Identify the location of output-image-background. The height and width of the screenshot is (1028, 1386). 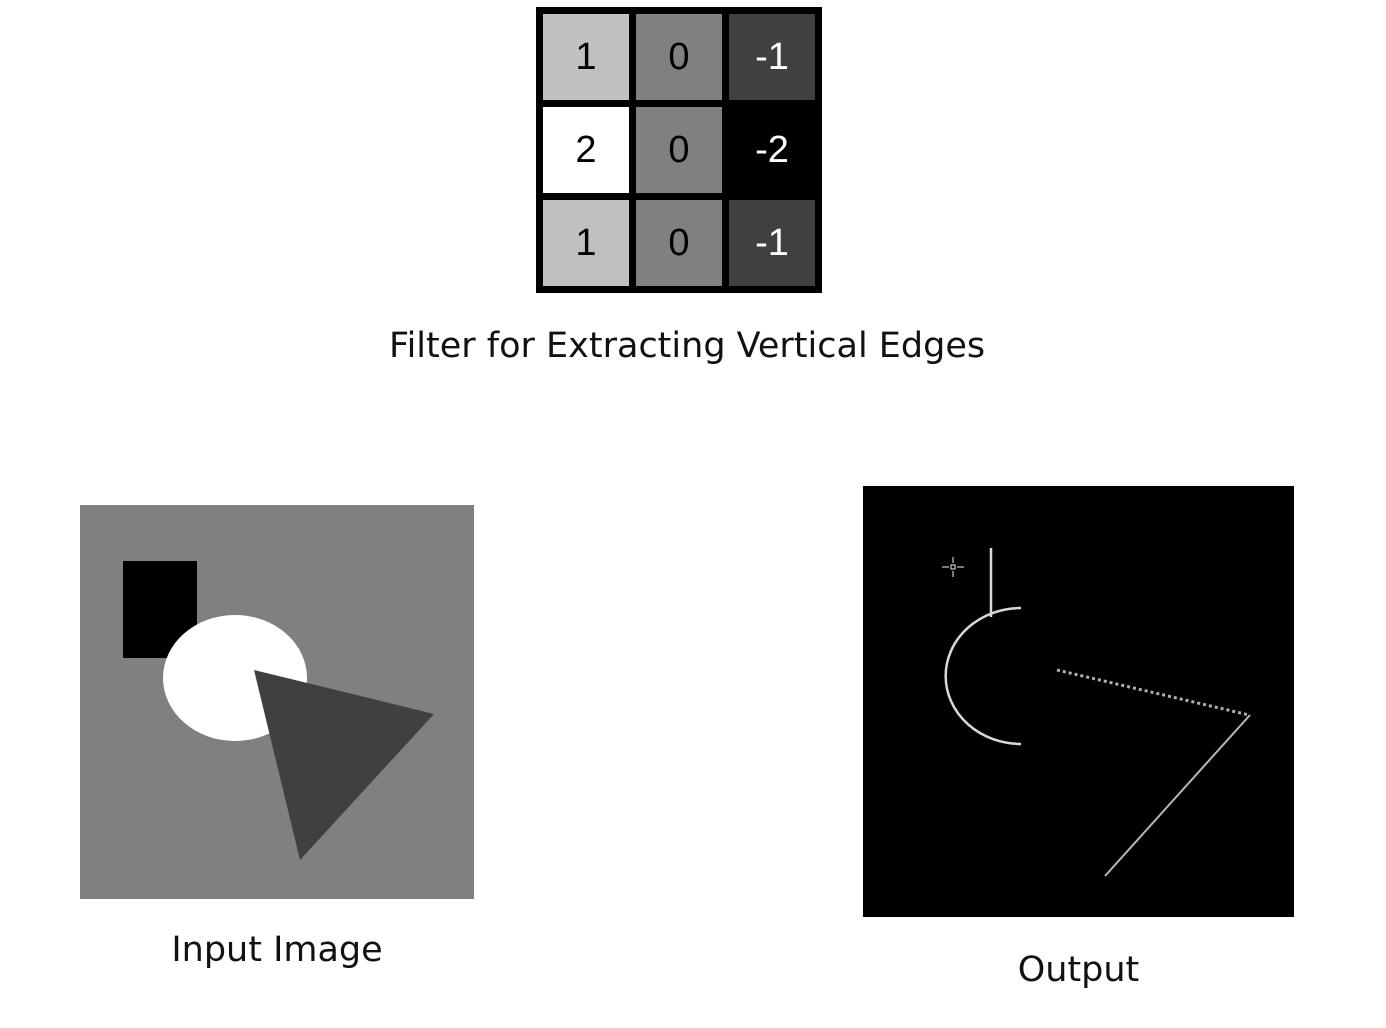
(1078, 701).